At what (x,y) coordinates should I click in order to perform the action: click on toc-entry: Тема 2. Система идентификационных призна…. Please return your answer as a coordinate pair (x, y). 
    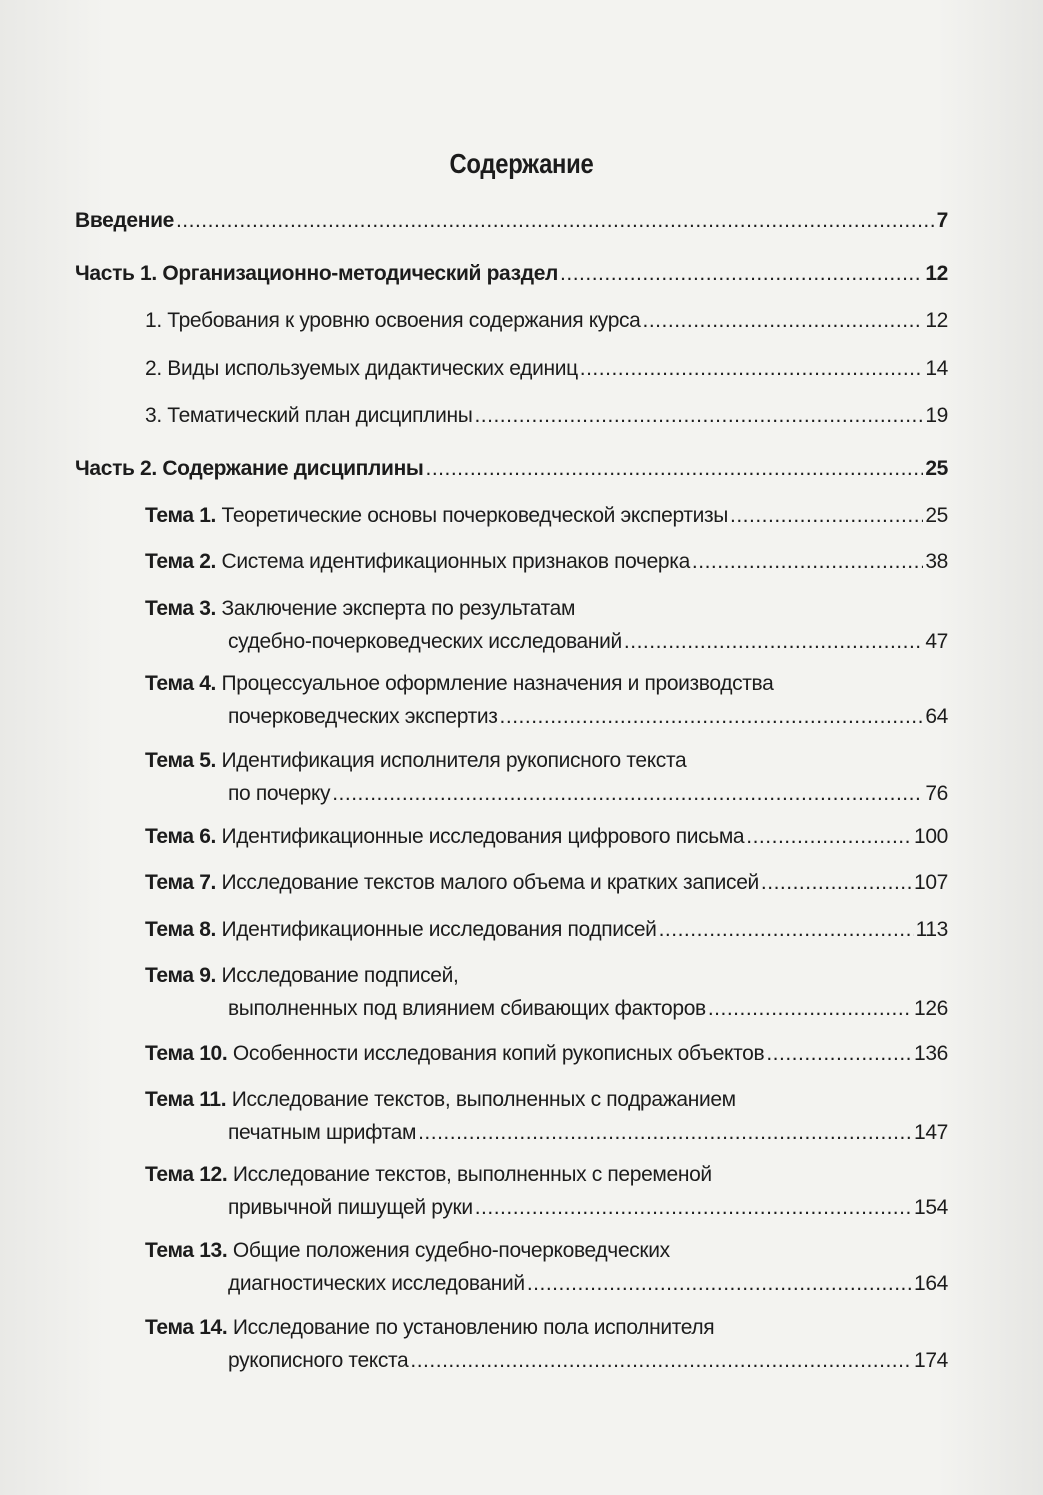
    Looking at the image, I should click on (546, 561).